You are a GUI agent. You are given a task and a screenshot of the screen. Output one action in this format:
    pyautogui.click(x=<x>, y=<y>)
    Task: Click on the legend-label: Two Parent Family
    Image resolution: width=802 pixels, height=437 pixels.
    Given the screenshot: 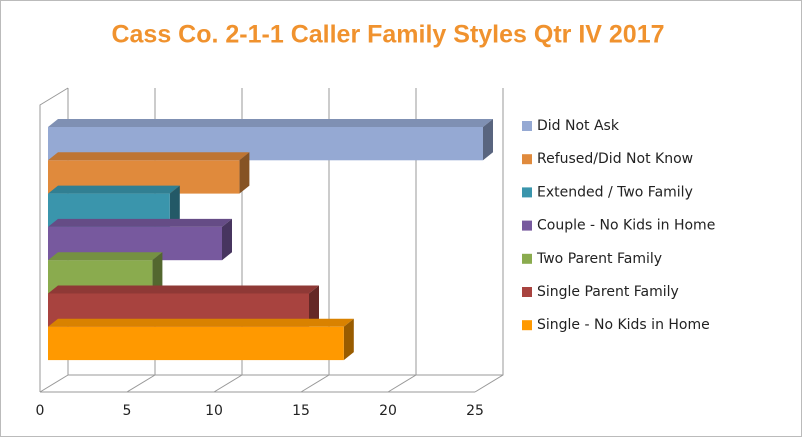 What is the action you would take?
    pyautogui.click(x=599, y=259)
    